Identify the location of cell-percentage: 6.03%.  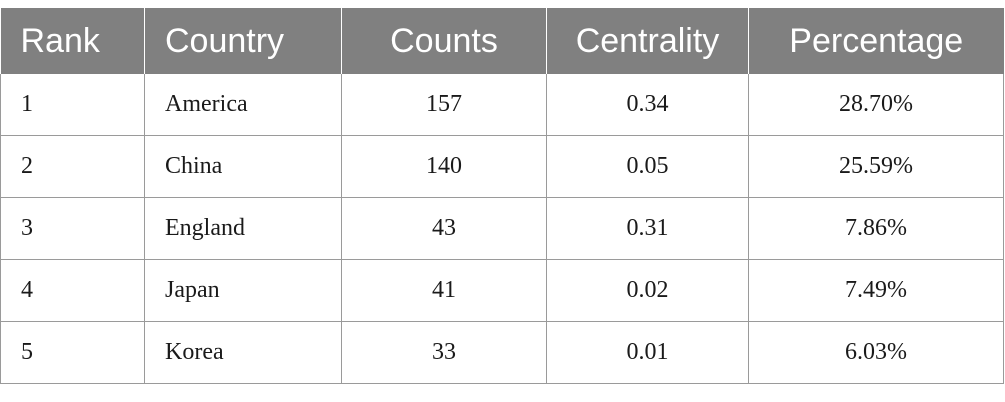
(876, 352).